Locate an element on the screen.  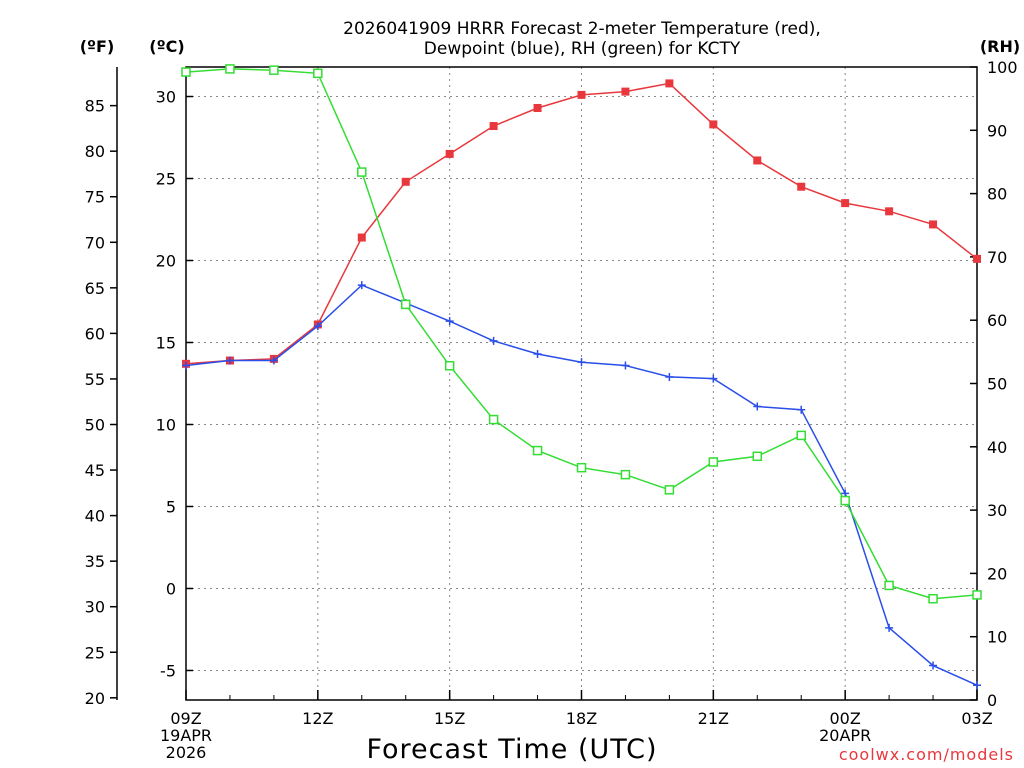
rh-axis: 0 10 20 30 40 50 60 70 80 90 100 is located at coordinates (994, 384).